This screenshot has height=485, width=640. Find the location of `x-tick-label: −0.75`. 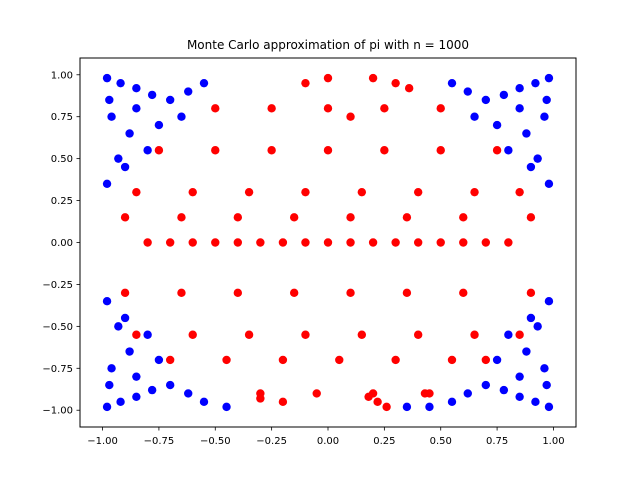

x-tick-label: −0.75 is located at coordinates (159, 441).